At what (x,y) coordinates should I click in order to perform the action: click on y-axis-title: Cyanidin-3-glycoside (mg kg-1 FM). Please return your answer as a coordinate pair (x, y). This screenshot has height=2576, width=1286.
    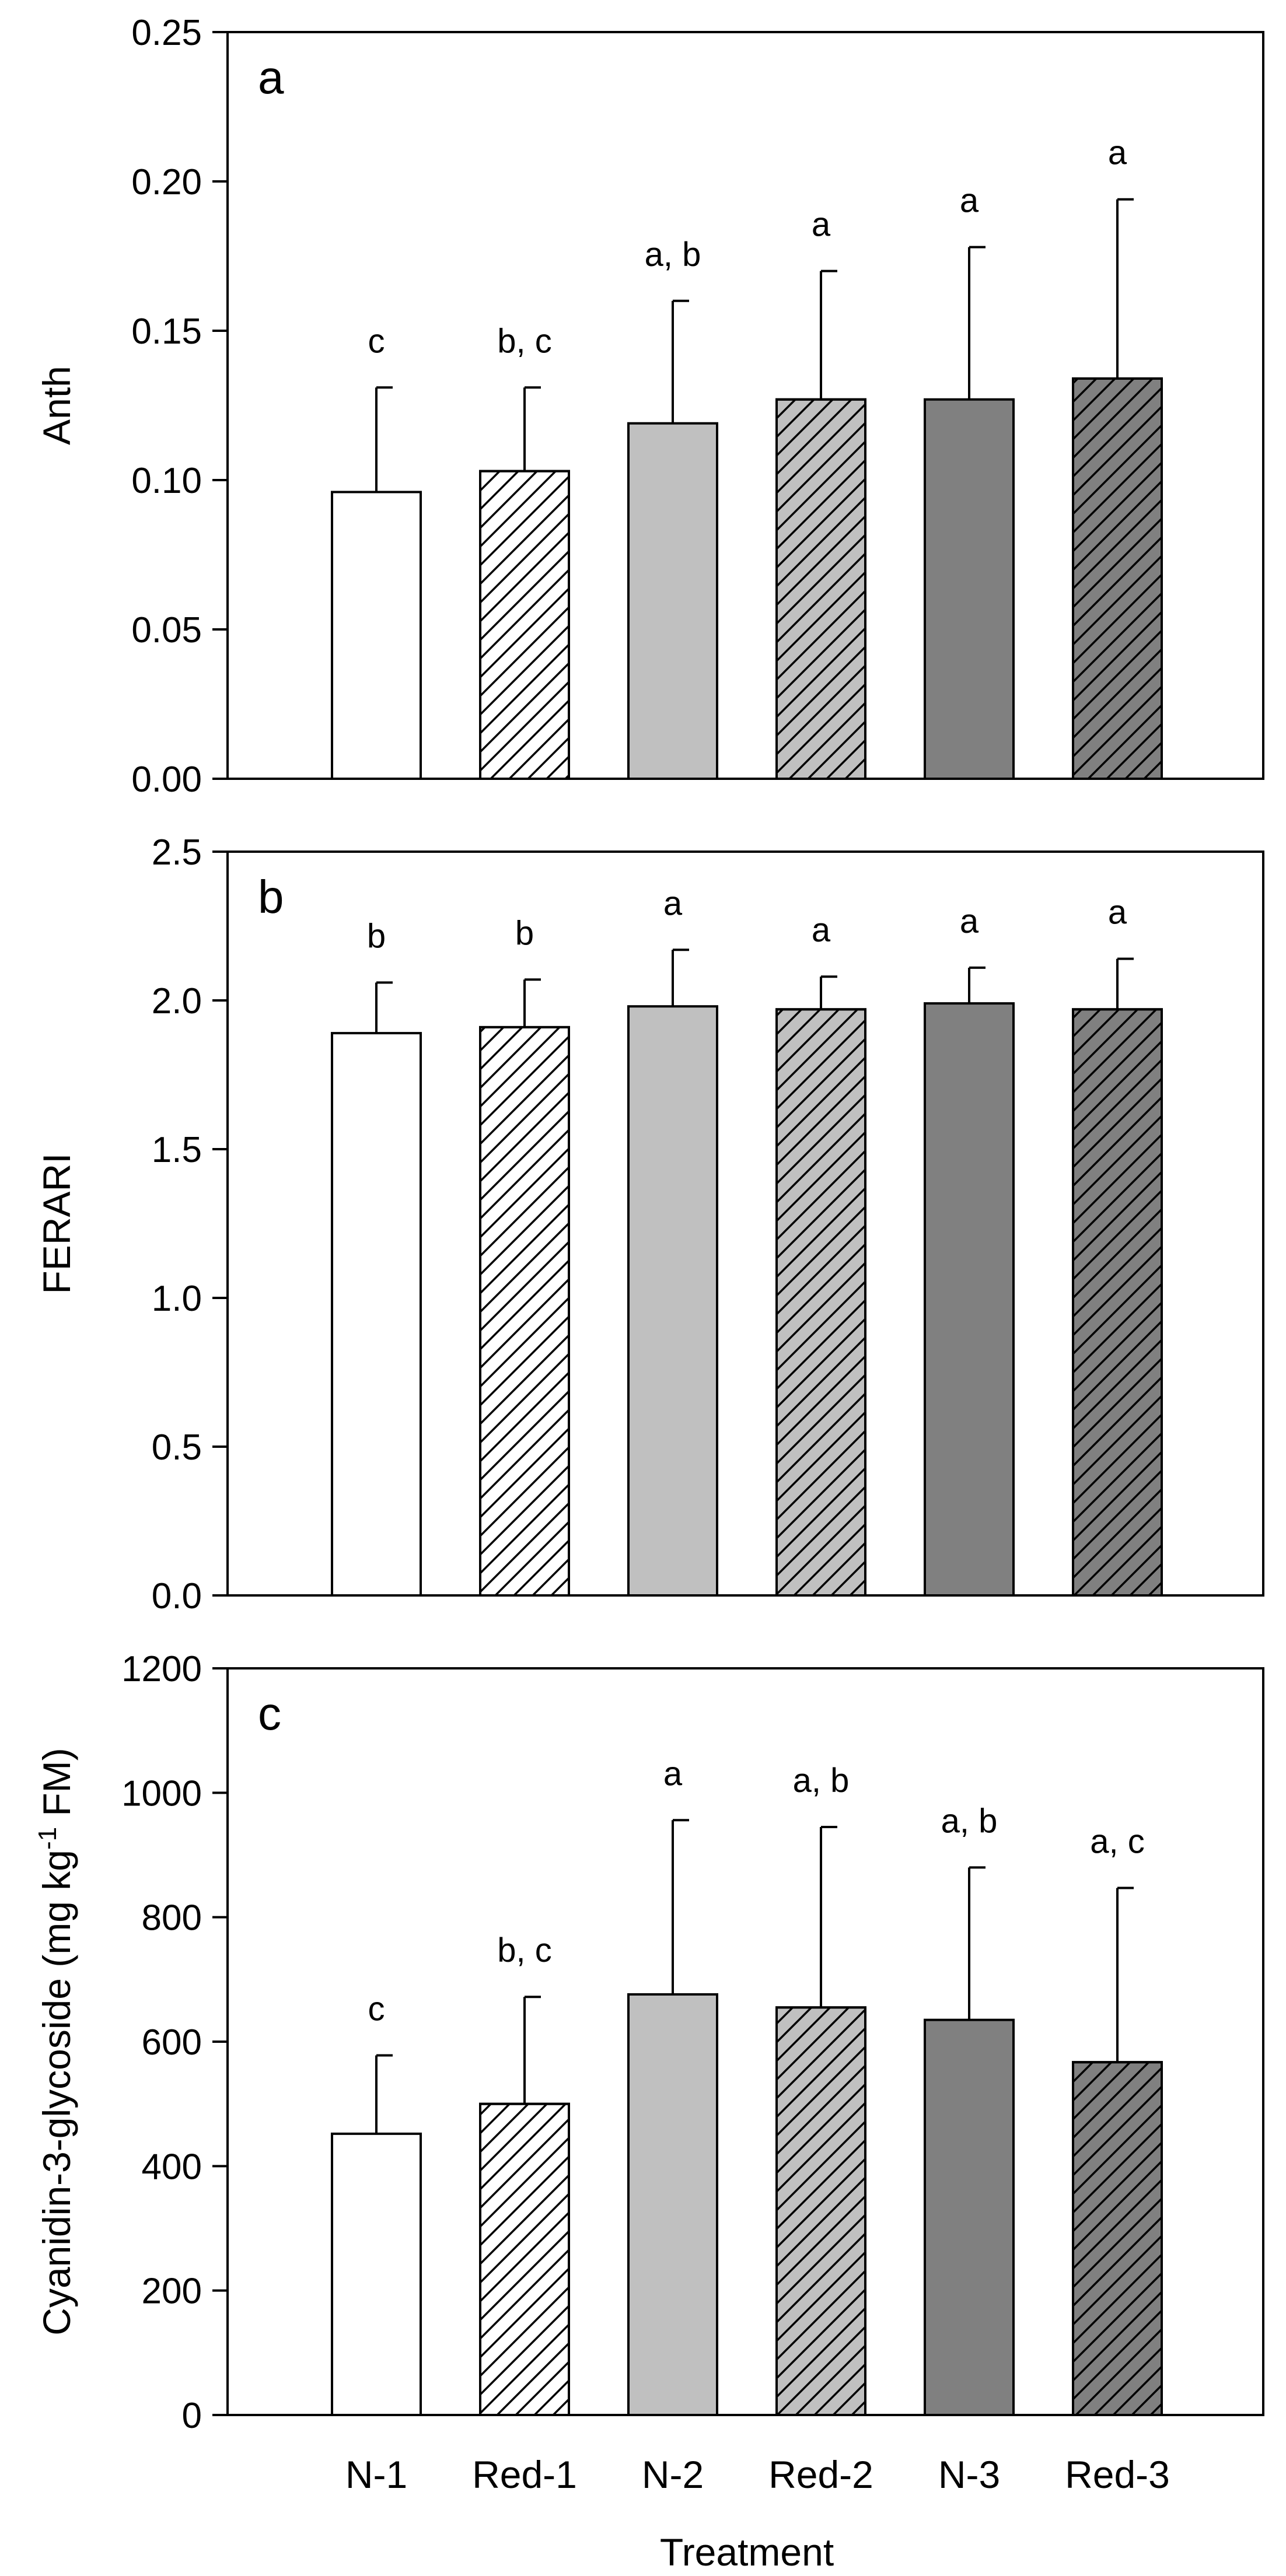
    Looking at the image, I should click on (56, 2041).